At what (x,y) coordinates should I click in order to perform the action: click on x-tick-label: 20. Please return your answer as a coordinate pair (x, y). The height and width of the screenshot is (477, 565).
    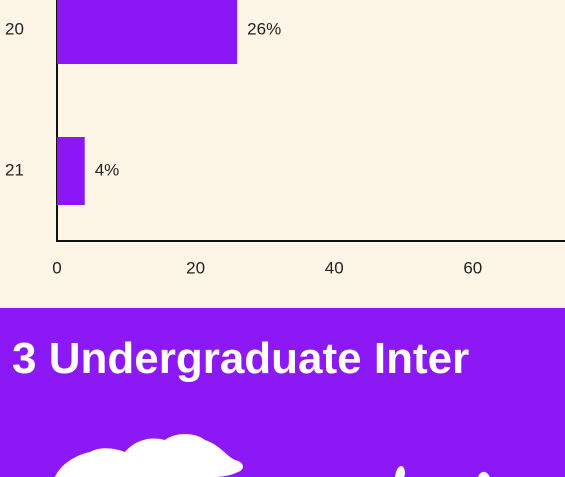
    Looking at the image, I should click on (195, 267).